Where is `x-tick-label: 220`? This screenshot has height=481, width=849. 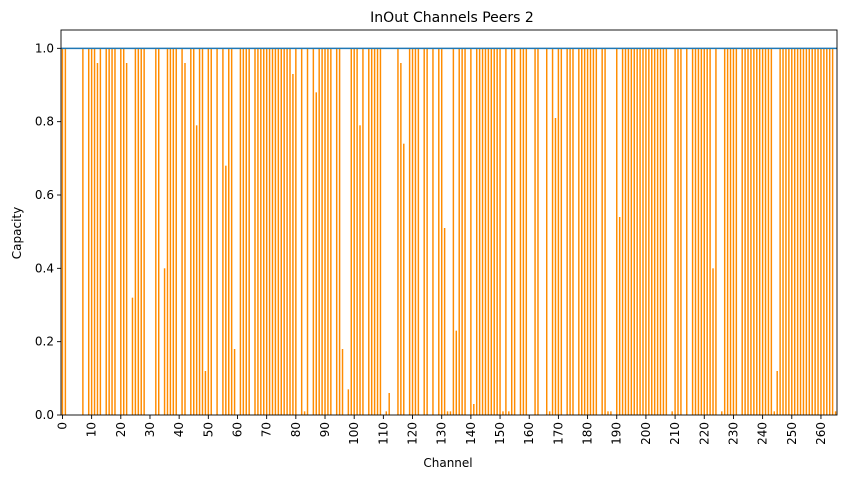
x-tick-label: 220 is located at coordinates (704, 433).